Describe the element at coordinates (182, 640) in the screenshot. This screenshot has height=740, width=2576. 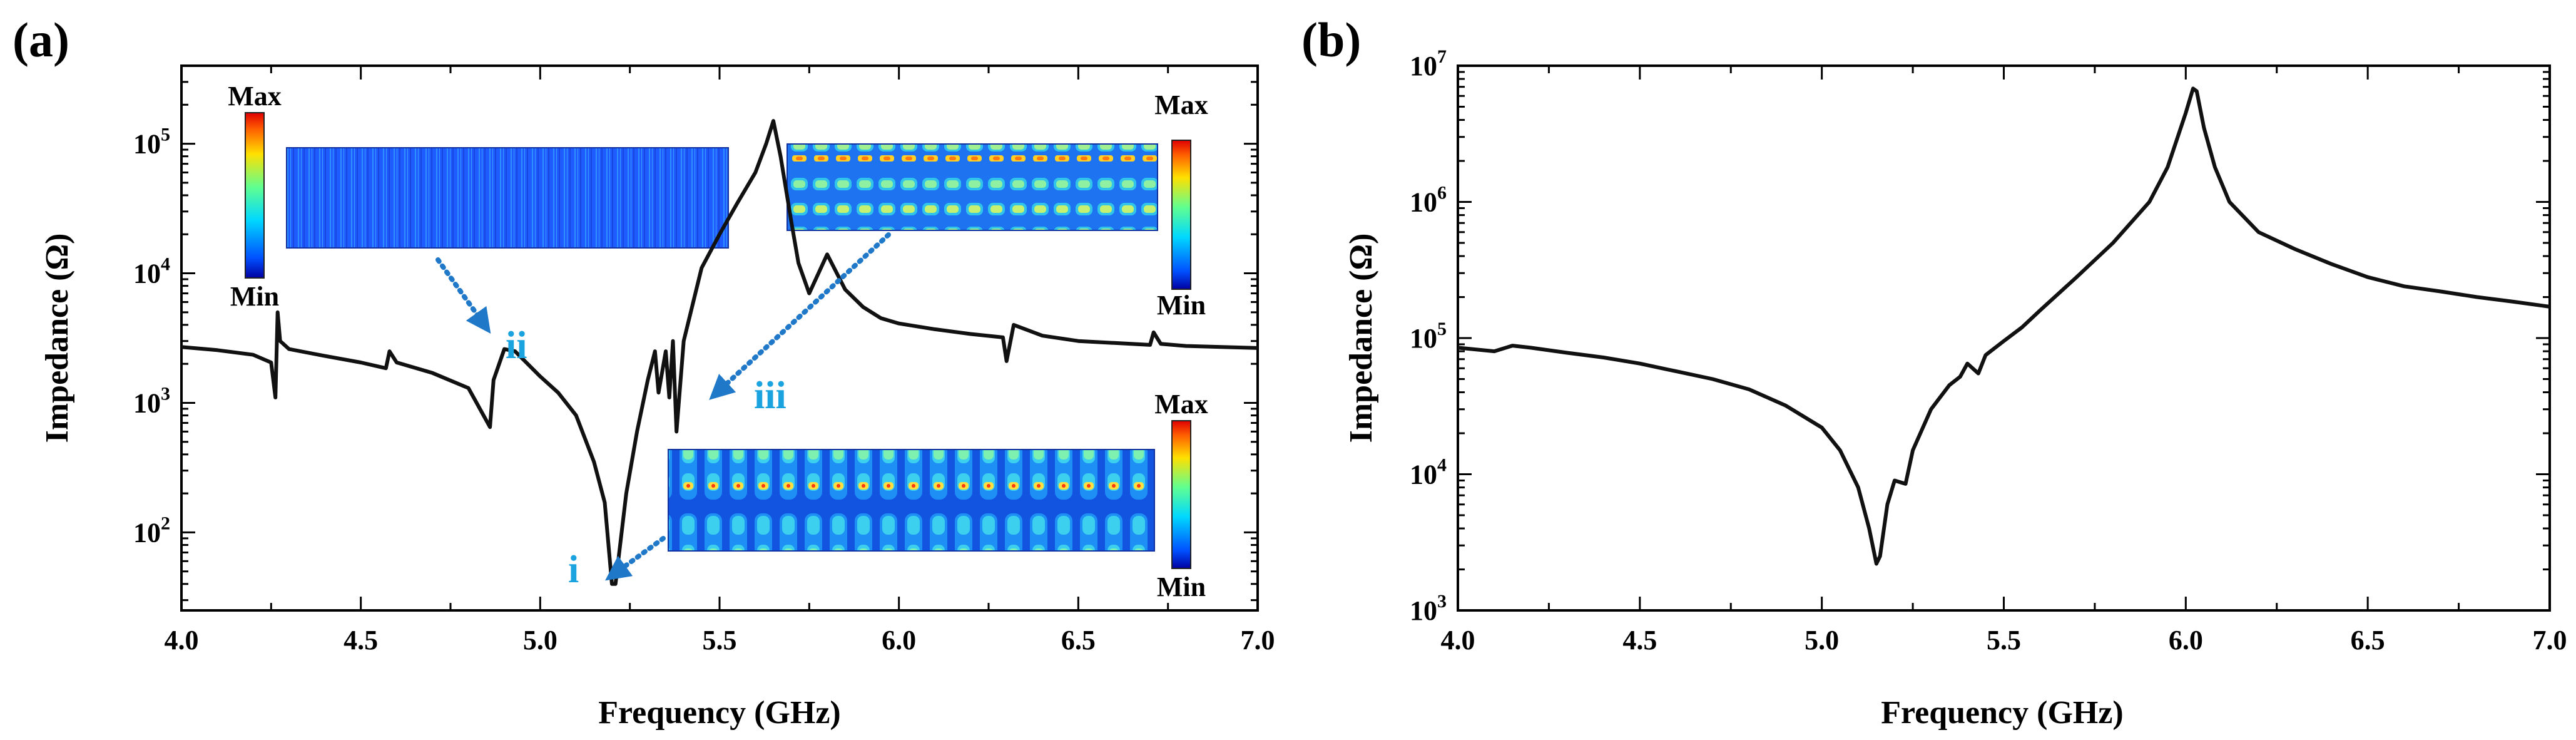
I see `x-tick-label-a: 4.0` at that location.